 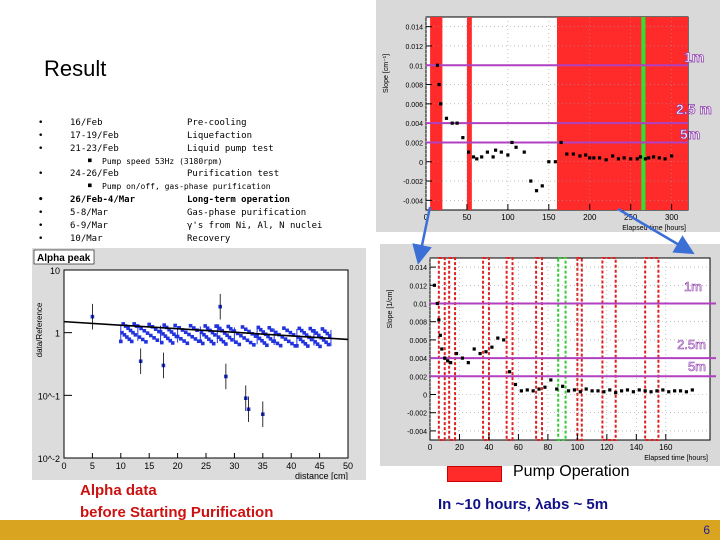 What do you see at coordinates (263, 466) in the screenshot?
I see `x-tick-label: 35` at bounding box center [263, 466].